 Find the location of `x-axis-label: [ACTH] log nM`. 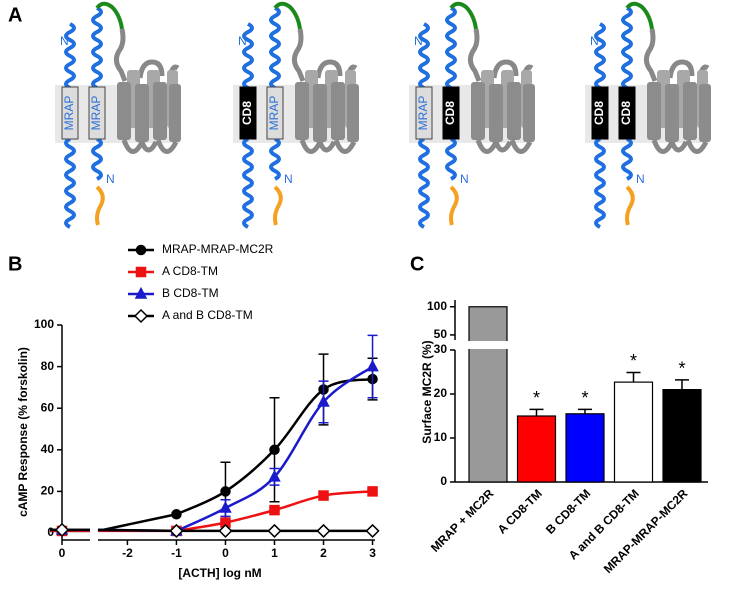

x-axis-label: [ACTH] log nM is located at coordinates (219, 573).